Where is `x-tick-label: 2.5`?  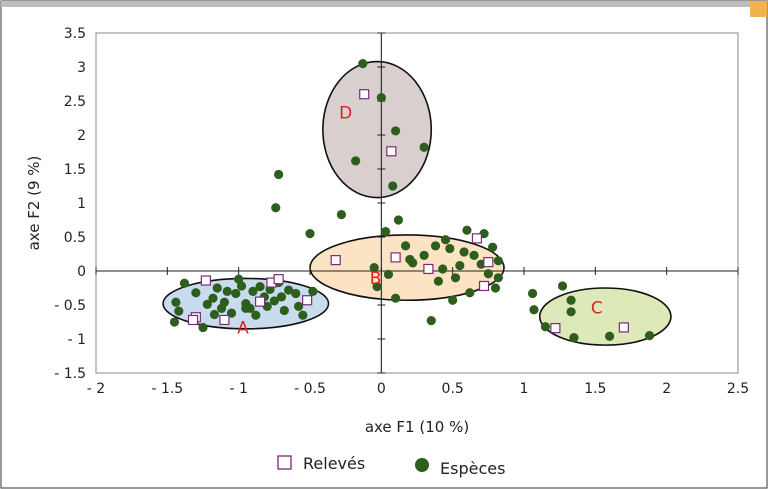
x-tick-label: 2.5 is located at coordinates (738, 389).